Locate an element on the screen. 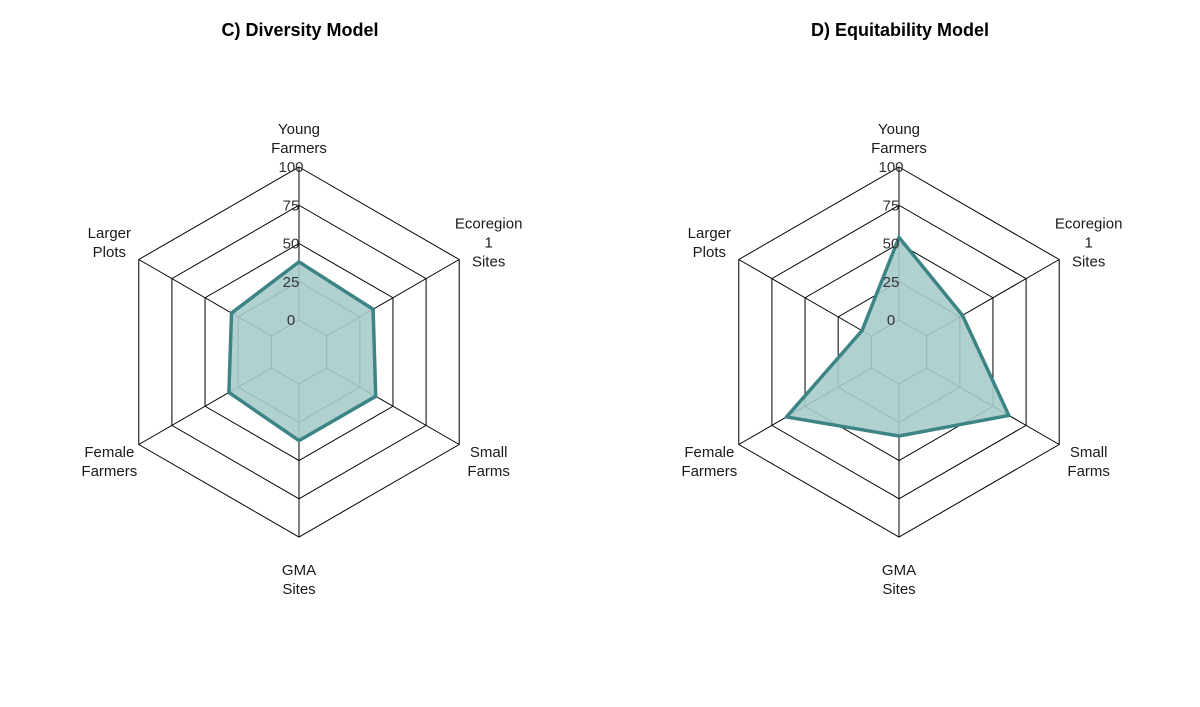 The image size is (1200, 707). grid-spoke is located at coordinates (805, 298).